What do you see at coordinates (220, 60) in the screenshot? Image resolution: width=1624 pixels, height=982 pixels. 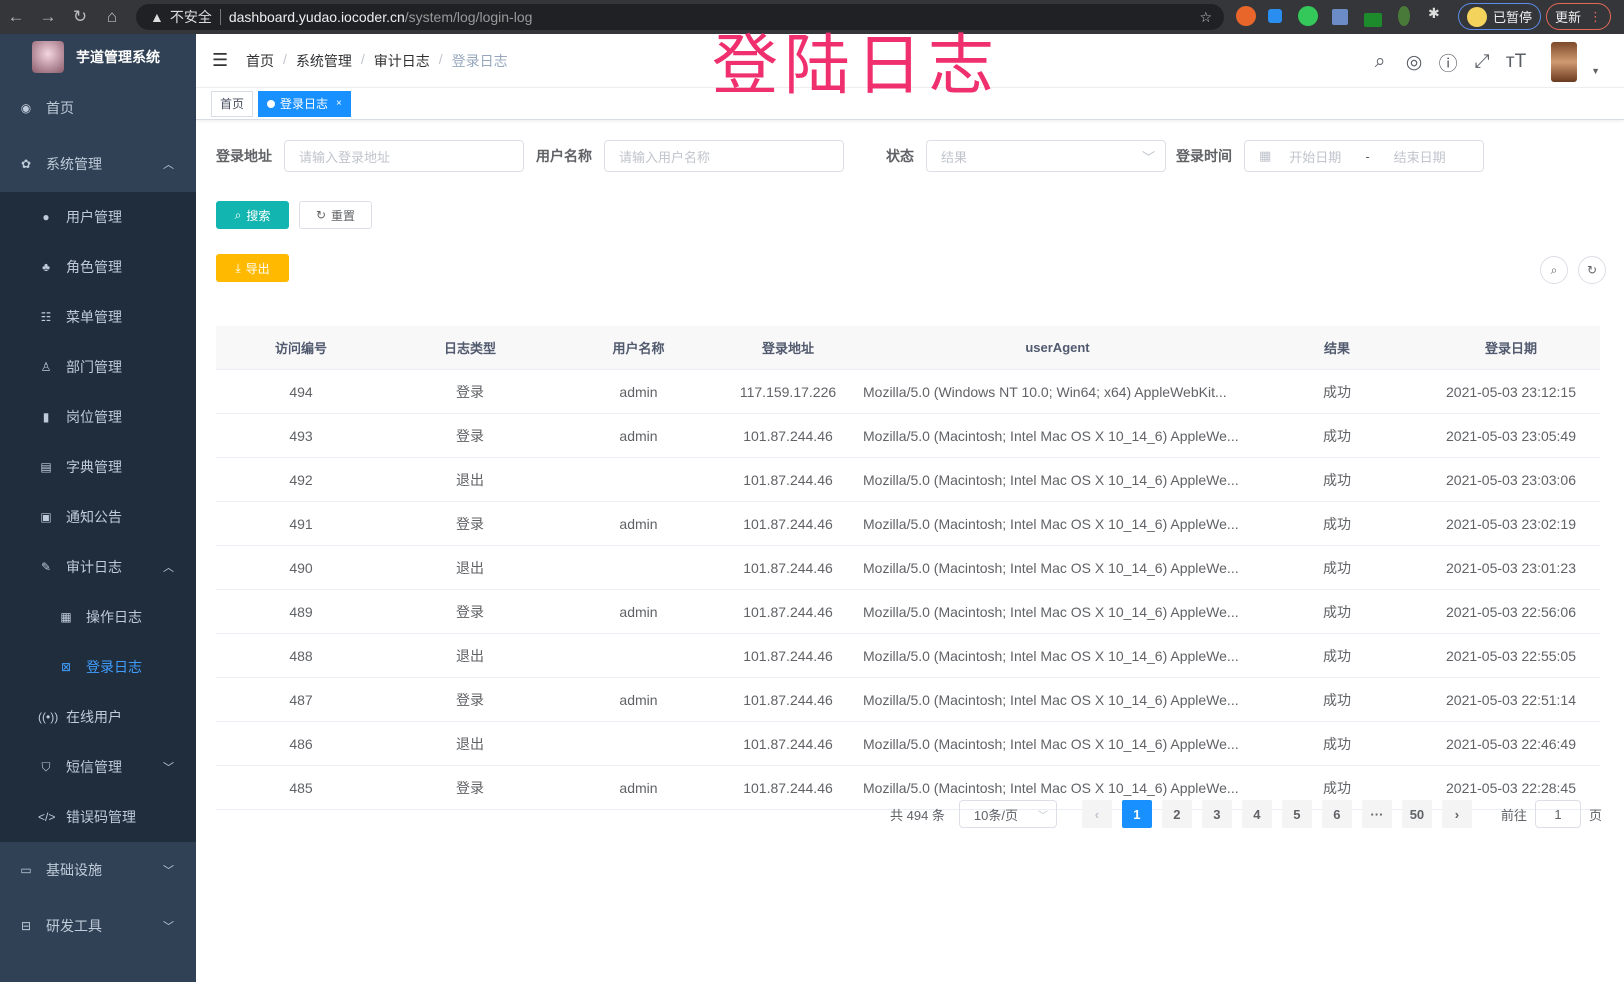 I see `hamburger-icon: ☰` at bounding box center [220, 60].